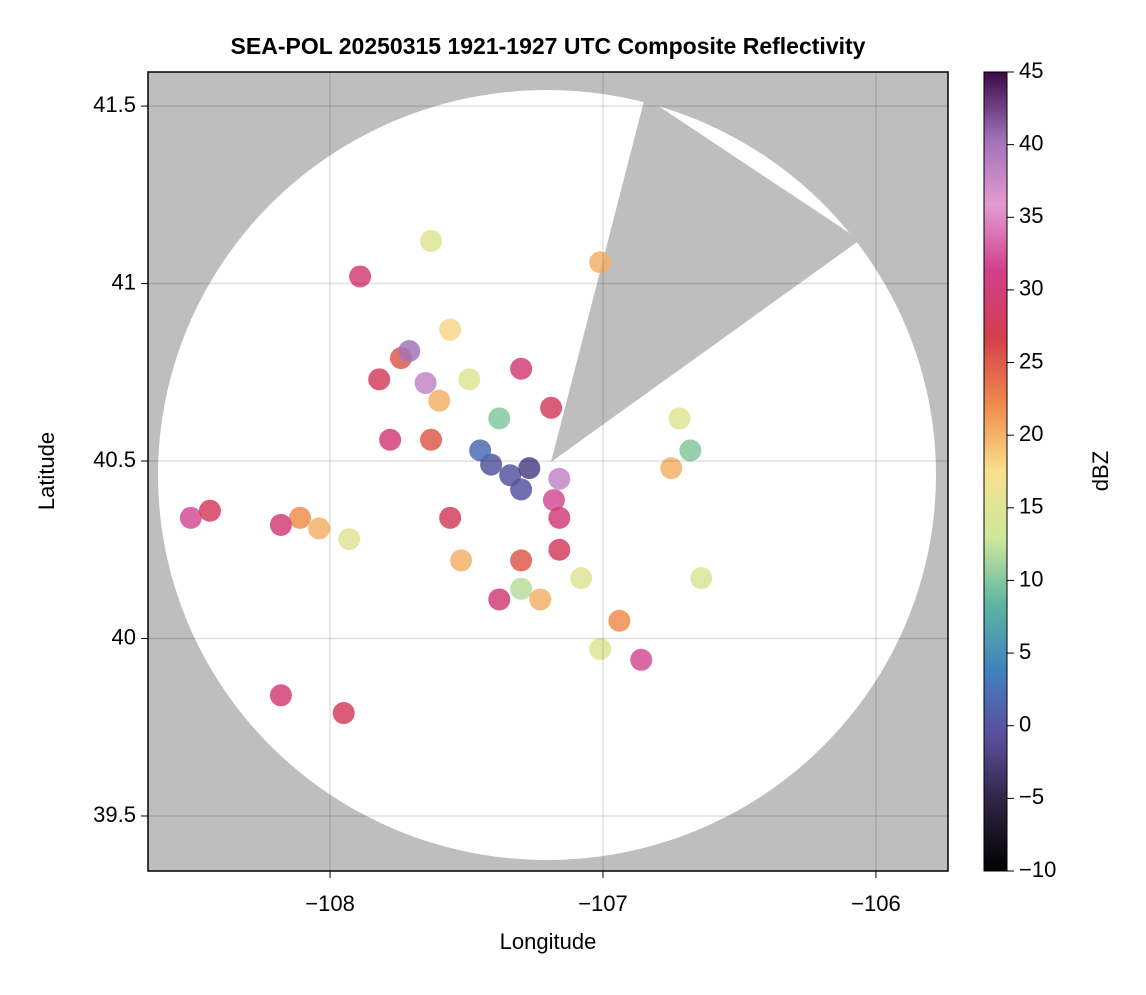 Image resolution: width=1146 pixels, height=995 pixels. Describe the element at coordinates (1031, 142) in the screenshot. I see `colorbar-tick-label: 40` at that location.